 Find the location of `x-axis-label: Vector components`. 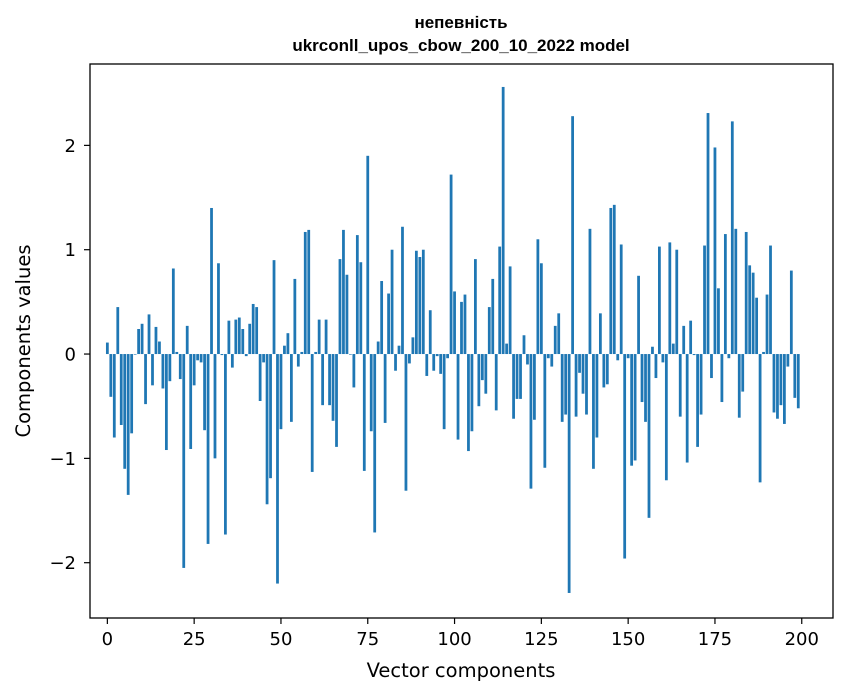

x-axis-label: Vector components is located at coordinates (461, 670).